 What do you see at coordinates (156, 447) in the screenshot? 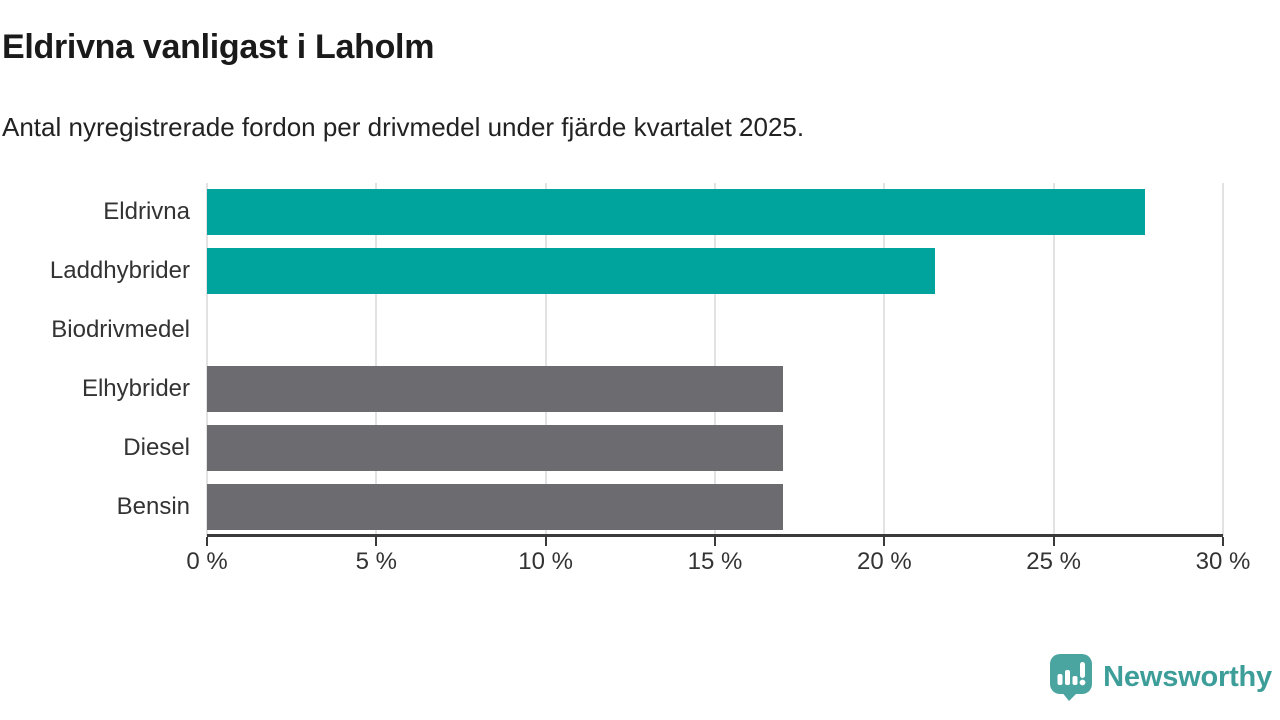
I see `category-label: Diesel` at bounding box center [156, 447].